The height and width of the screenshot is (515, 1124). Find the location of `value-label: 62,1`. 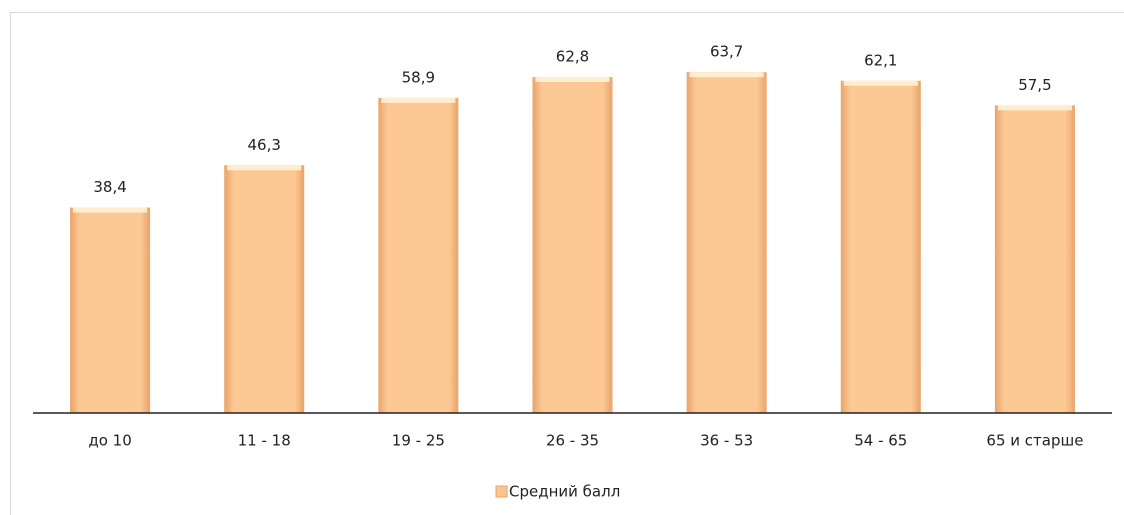

value-label: 62,1 is located at coordinates (880, 60).